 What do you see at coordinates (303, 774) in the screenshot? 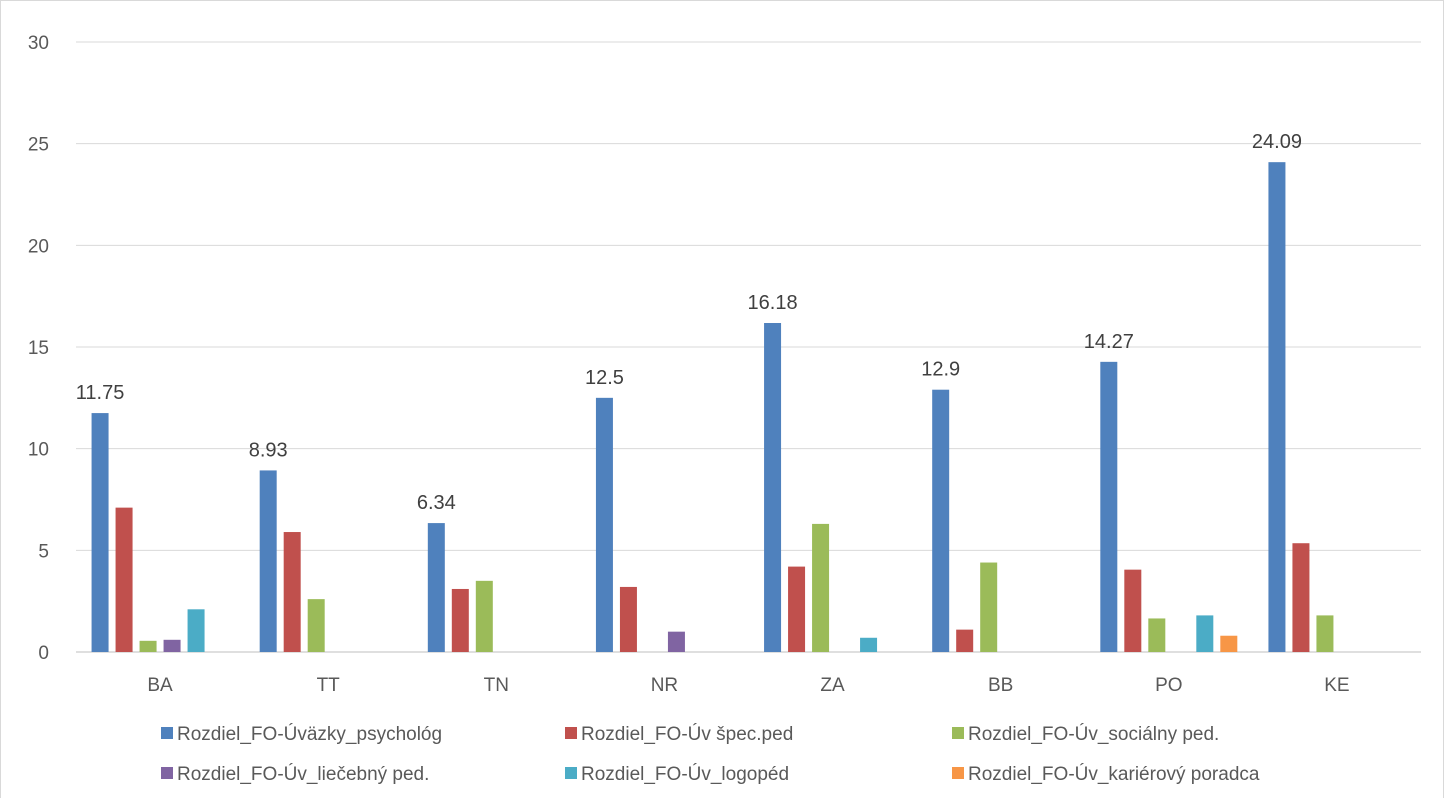
I see `legend-label: Rozdiel_FO-Úv_liečebný ped.` at bounding box center [303, 774].